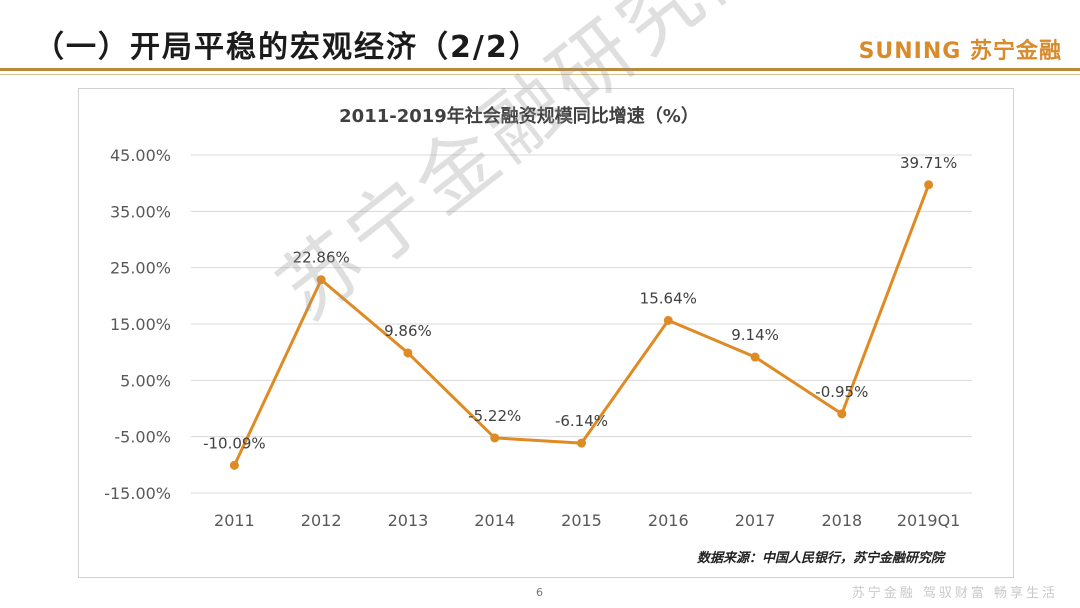 The image size is (1080, 608). What do you see at coordinates (581, 421) in the screenshot?
I see `data-label: -6.14%` at bounding box center [581, 421].